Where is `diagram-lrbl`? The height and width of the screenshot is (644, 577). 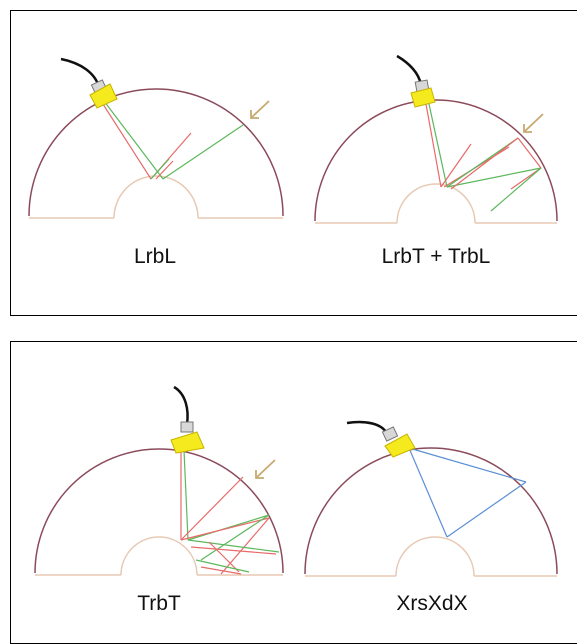 diagram-lrbl is located at coordinates (156, 138).